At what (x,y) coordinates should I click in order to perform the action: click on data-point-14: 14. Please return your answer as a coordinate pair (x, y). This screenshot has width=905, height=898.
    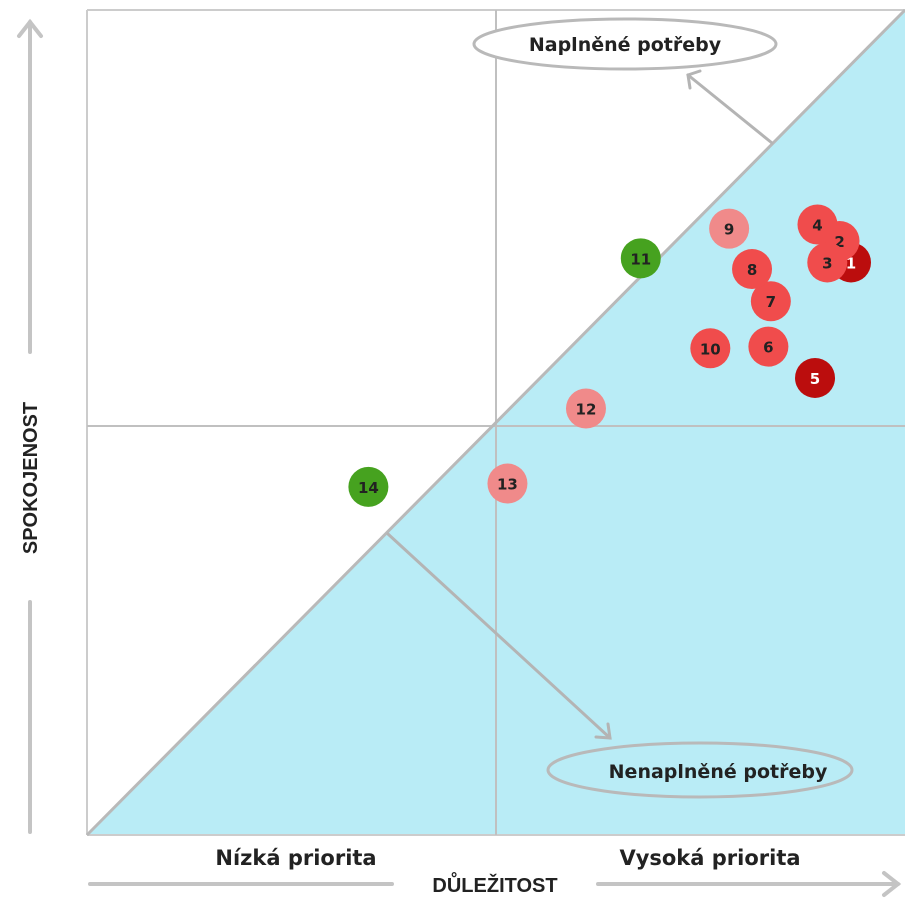
    Looking at the image, I should click on (368, 486).